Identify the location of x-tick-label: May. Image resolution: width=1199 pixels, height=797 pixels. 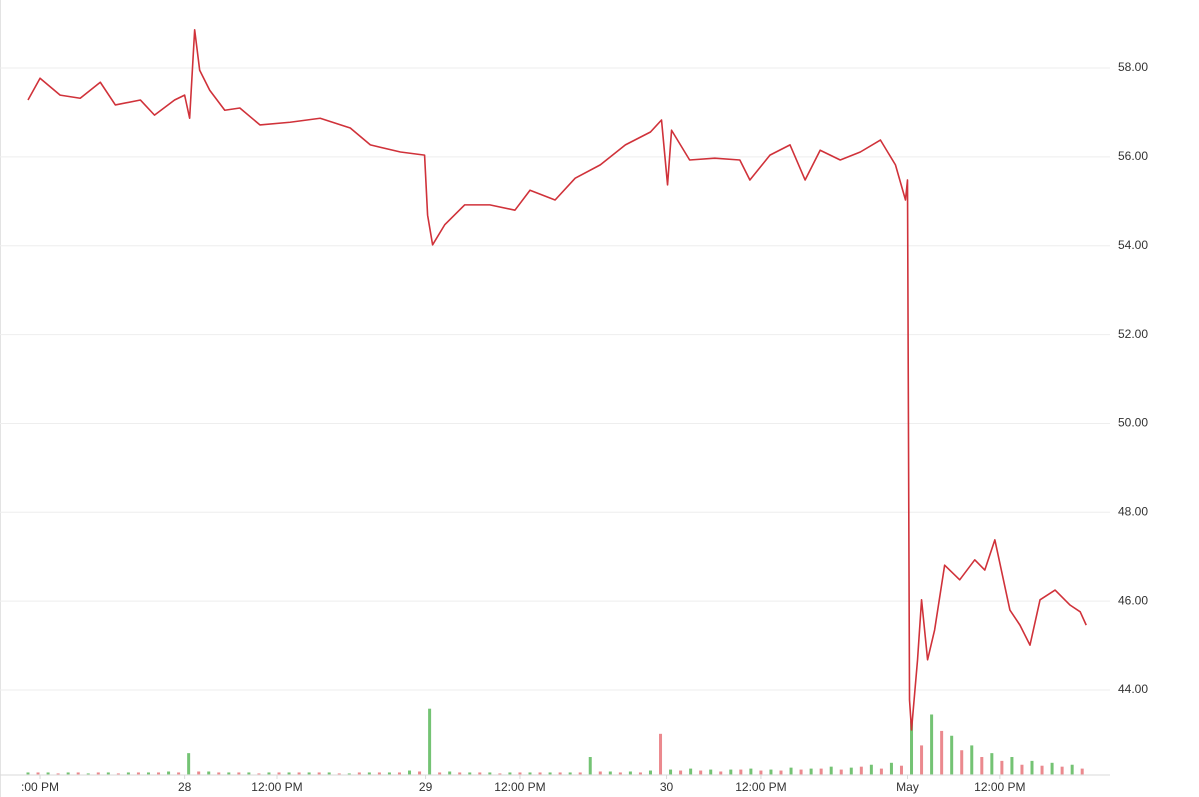
(907, 787).